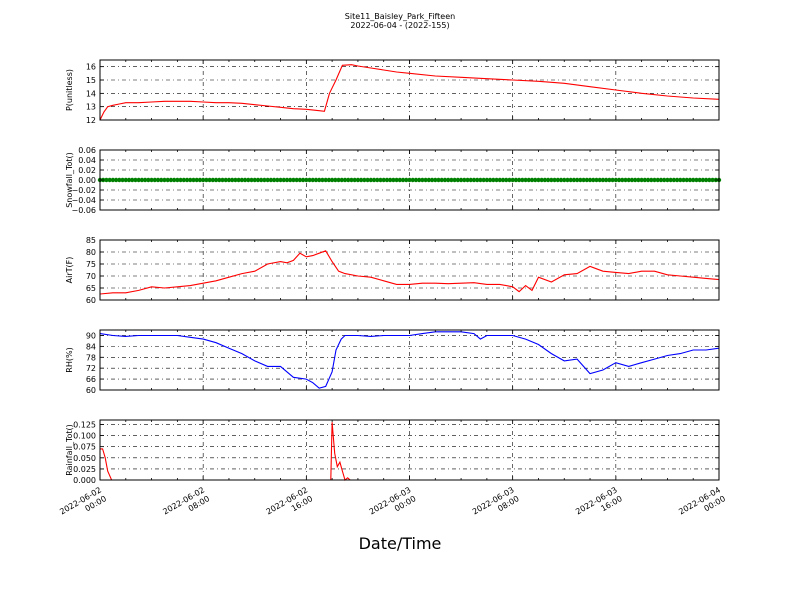 This screenshot has width=800, height=600. What do you see at coordinates (87, 180) in the screenshot?
I see `y-tick-label: 0.00` at bounding box center [87, 180].